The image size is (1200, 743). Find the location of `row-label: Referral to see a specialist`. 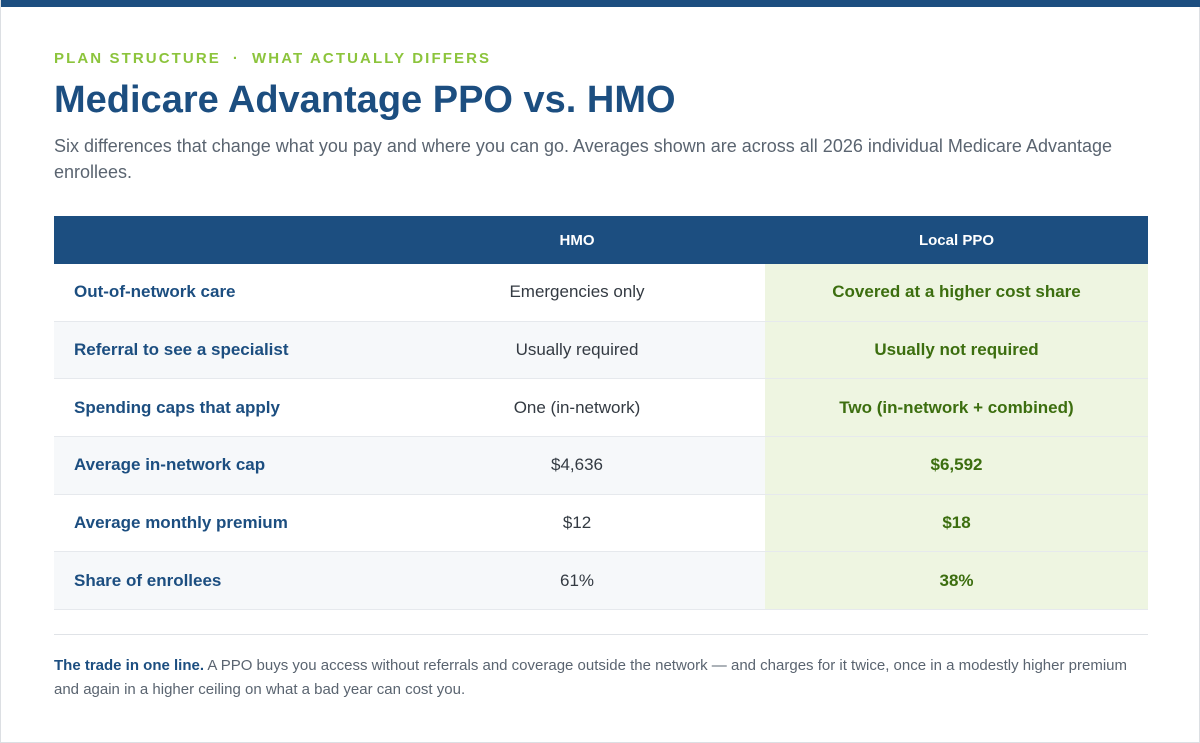

row-label: Referral to see a specialist is located at coordinates (181, 350).